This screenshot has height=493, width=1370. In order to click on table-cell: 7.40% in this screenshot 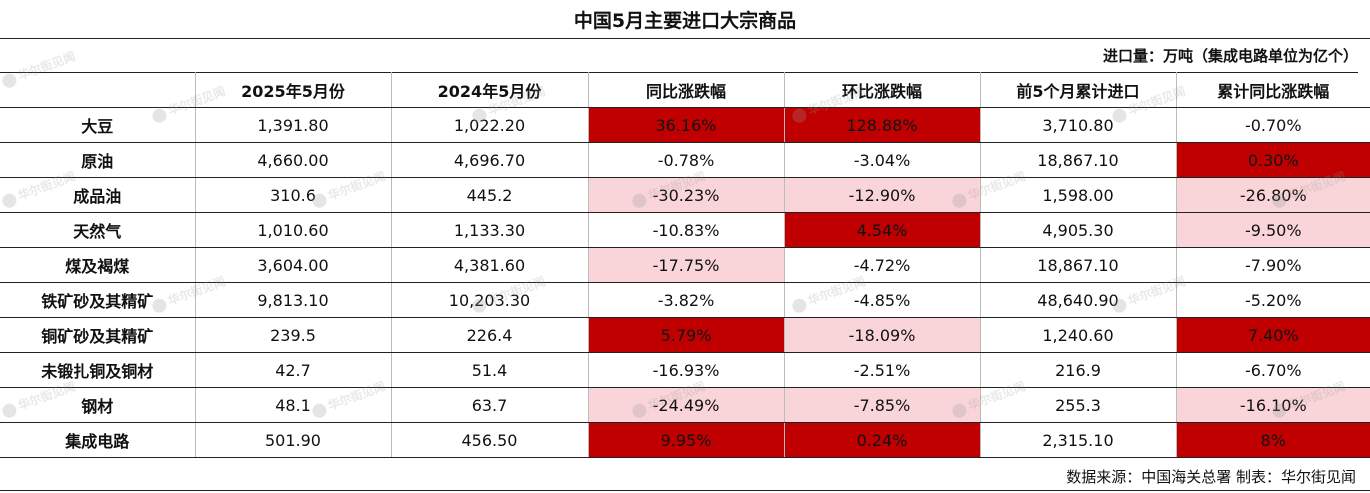, I will do `click(1273, 335)`.